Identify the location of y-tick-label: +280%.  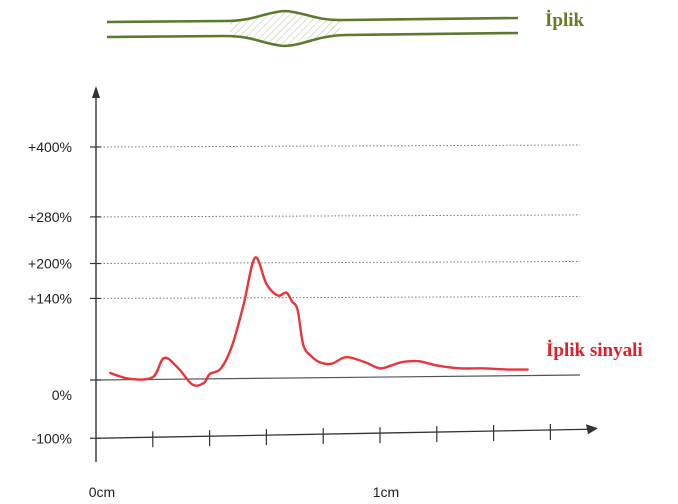
(50, 217).